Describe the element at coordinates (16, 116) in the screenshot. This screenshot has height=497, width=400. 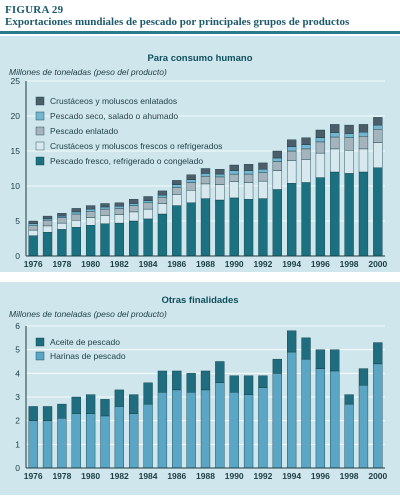
I see `y-tick-label: 20` at that location.